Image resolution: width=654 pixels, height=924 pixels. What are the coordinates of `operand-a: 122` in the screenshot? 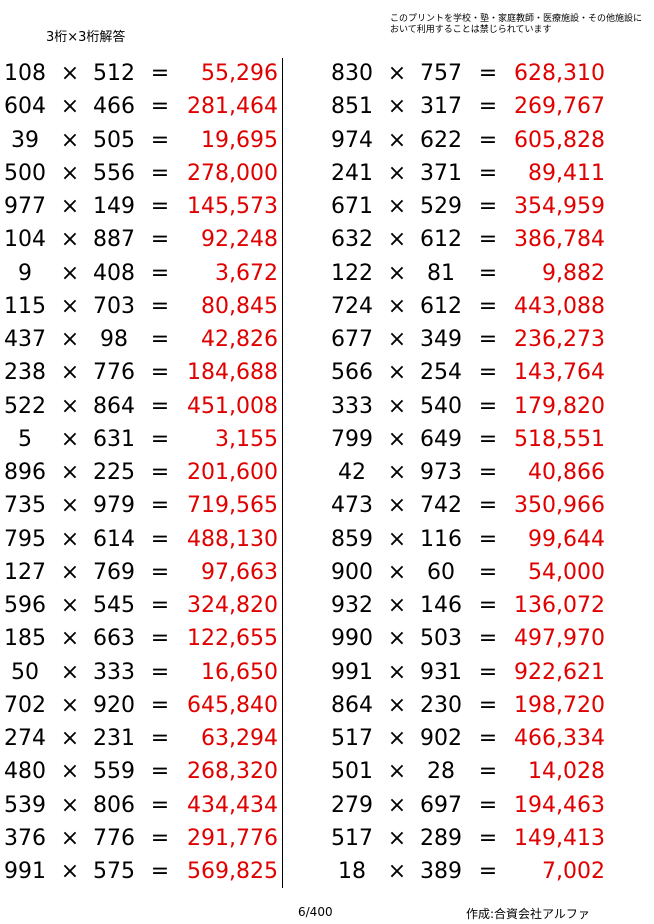 It's located at (352, 273).